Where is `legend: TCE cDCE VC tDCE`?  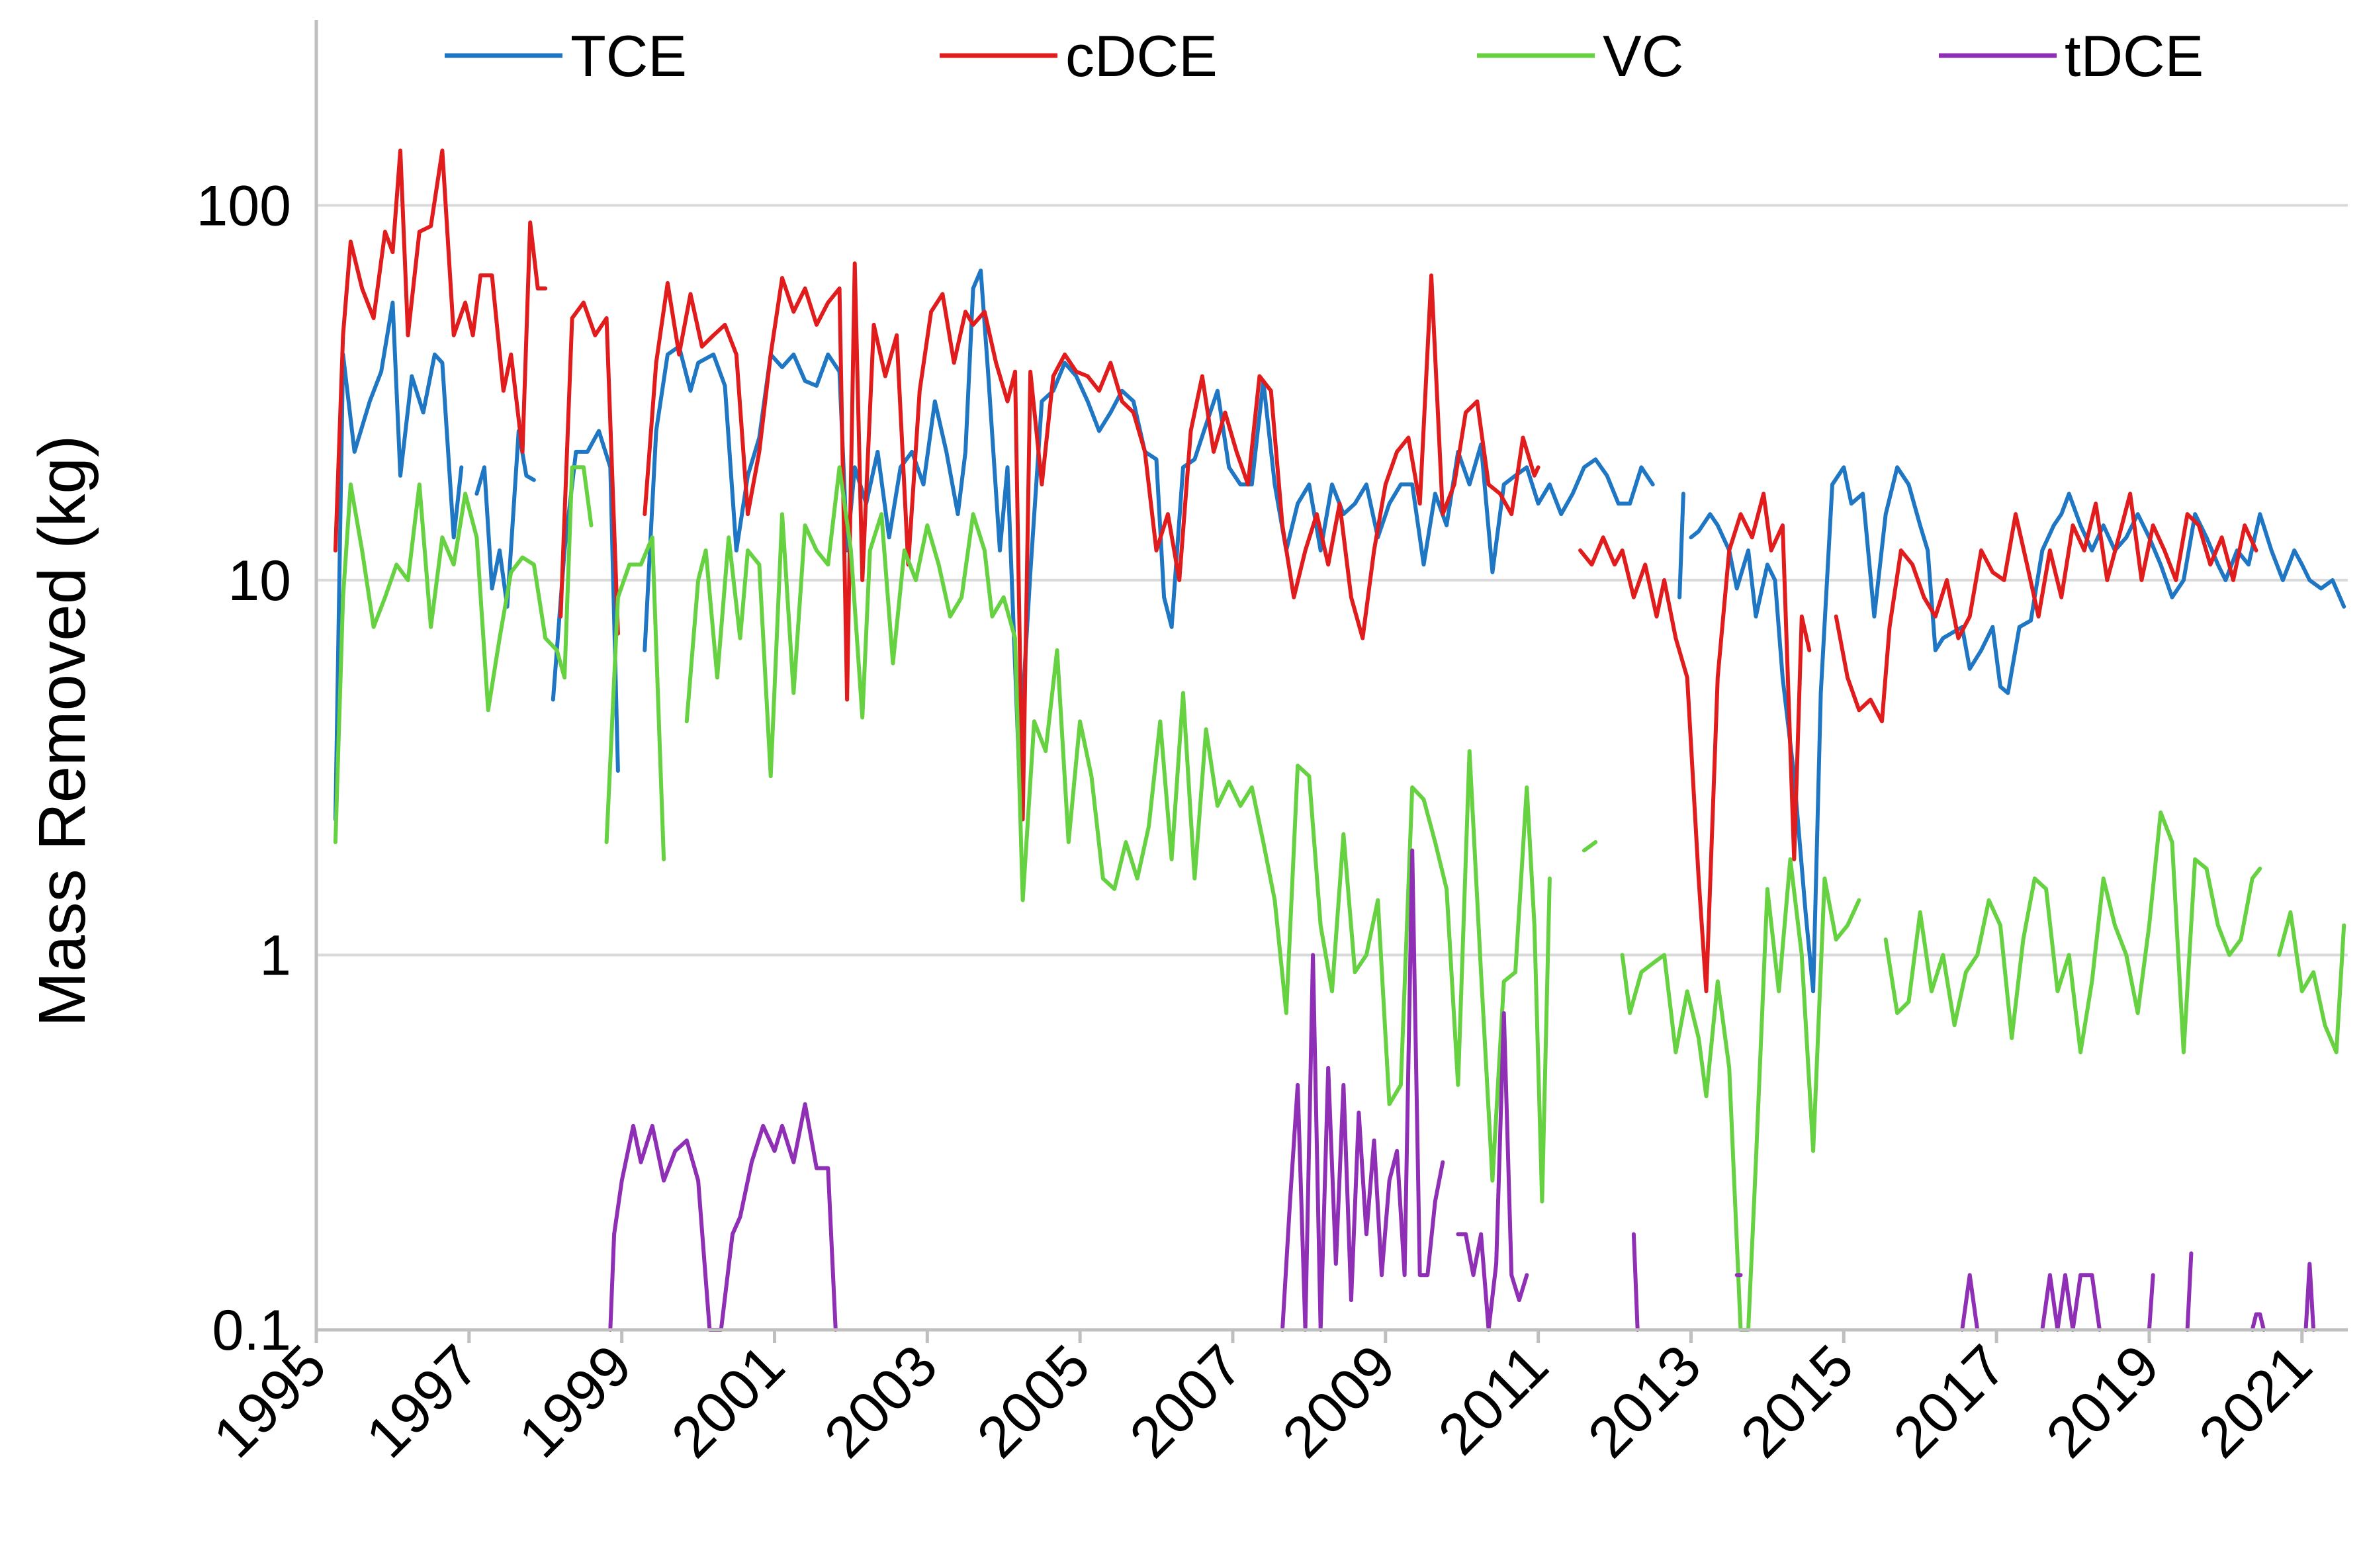
legend: TCE cDCE VC tDCE is located at coordinates (1324, 56).